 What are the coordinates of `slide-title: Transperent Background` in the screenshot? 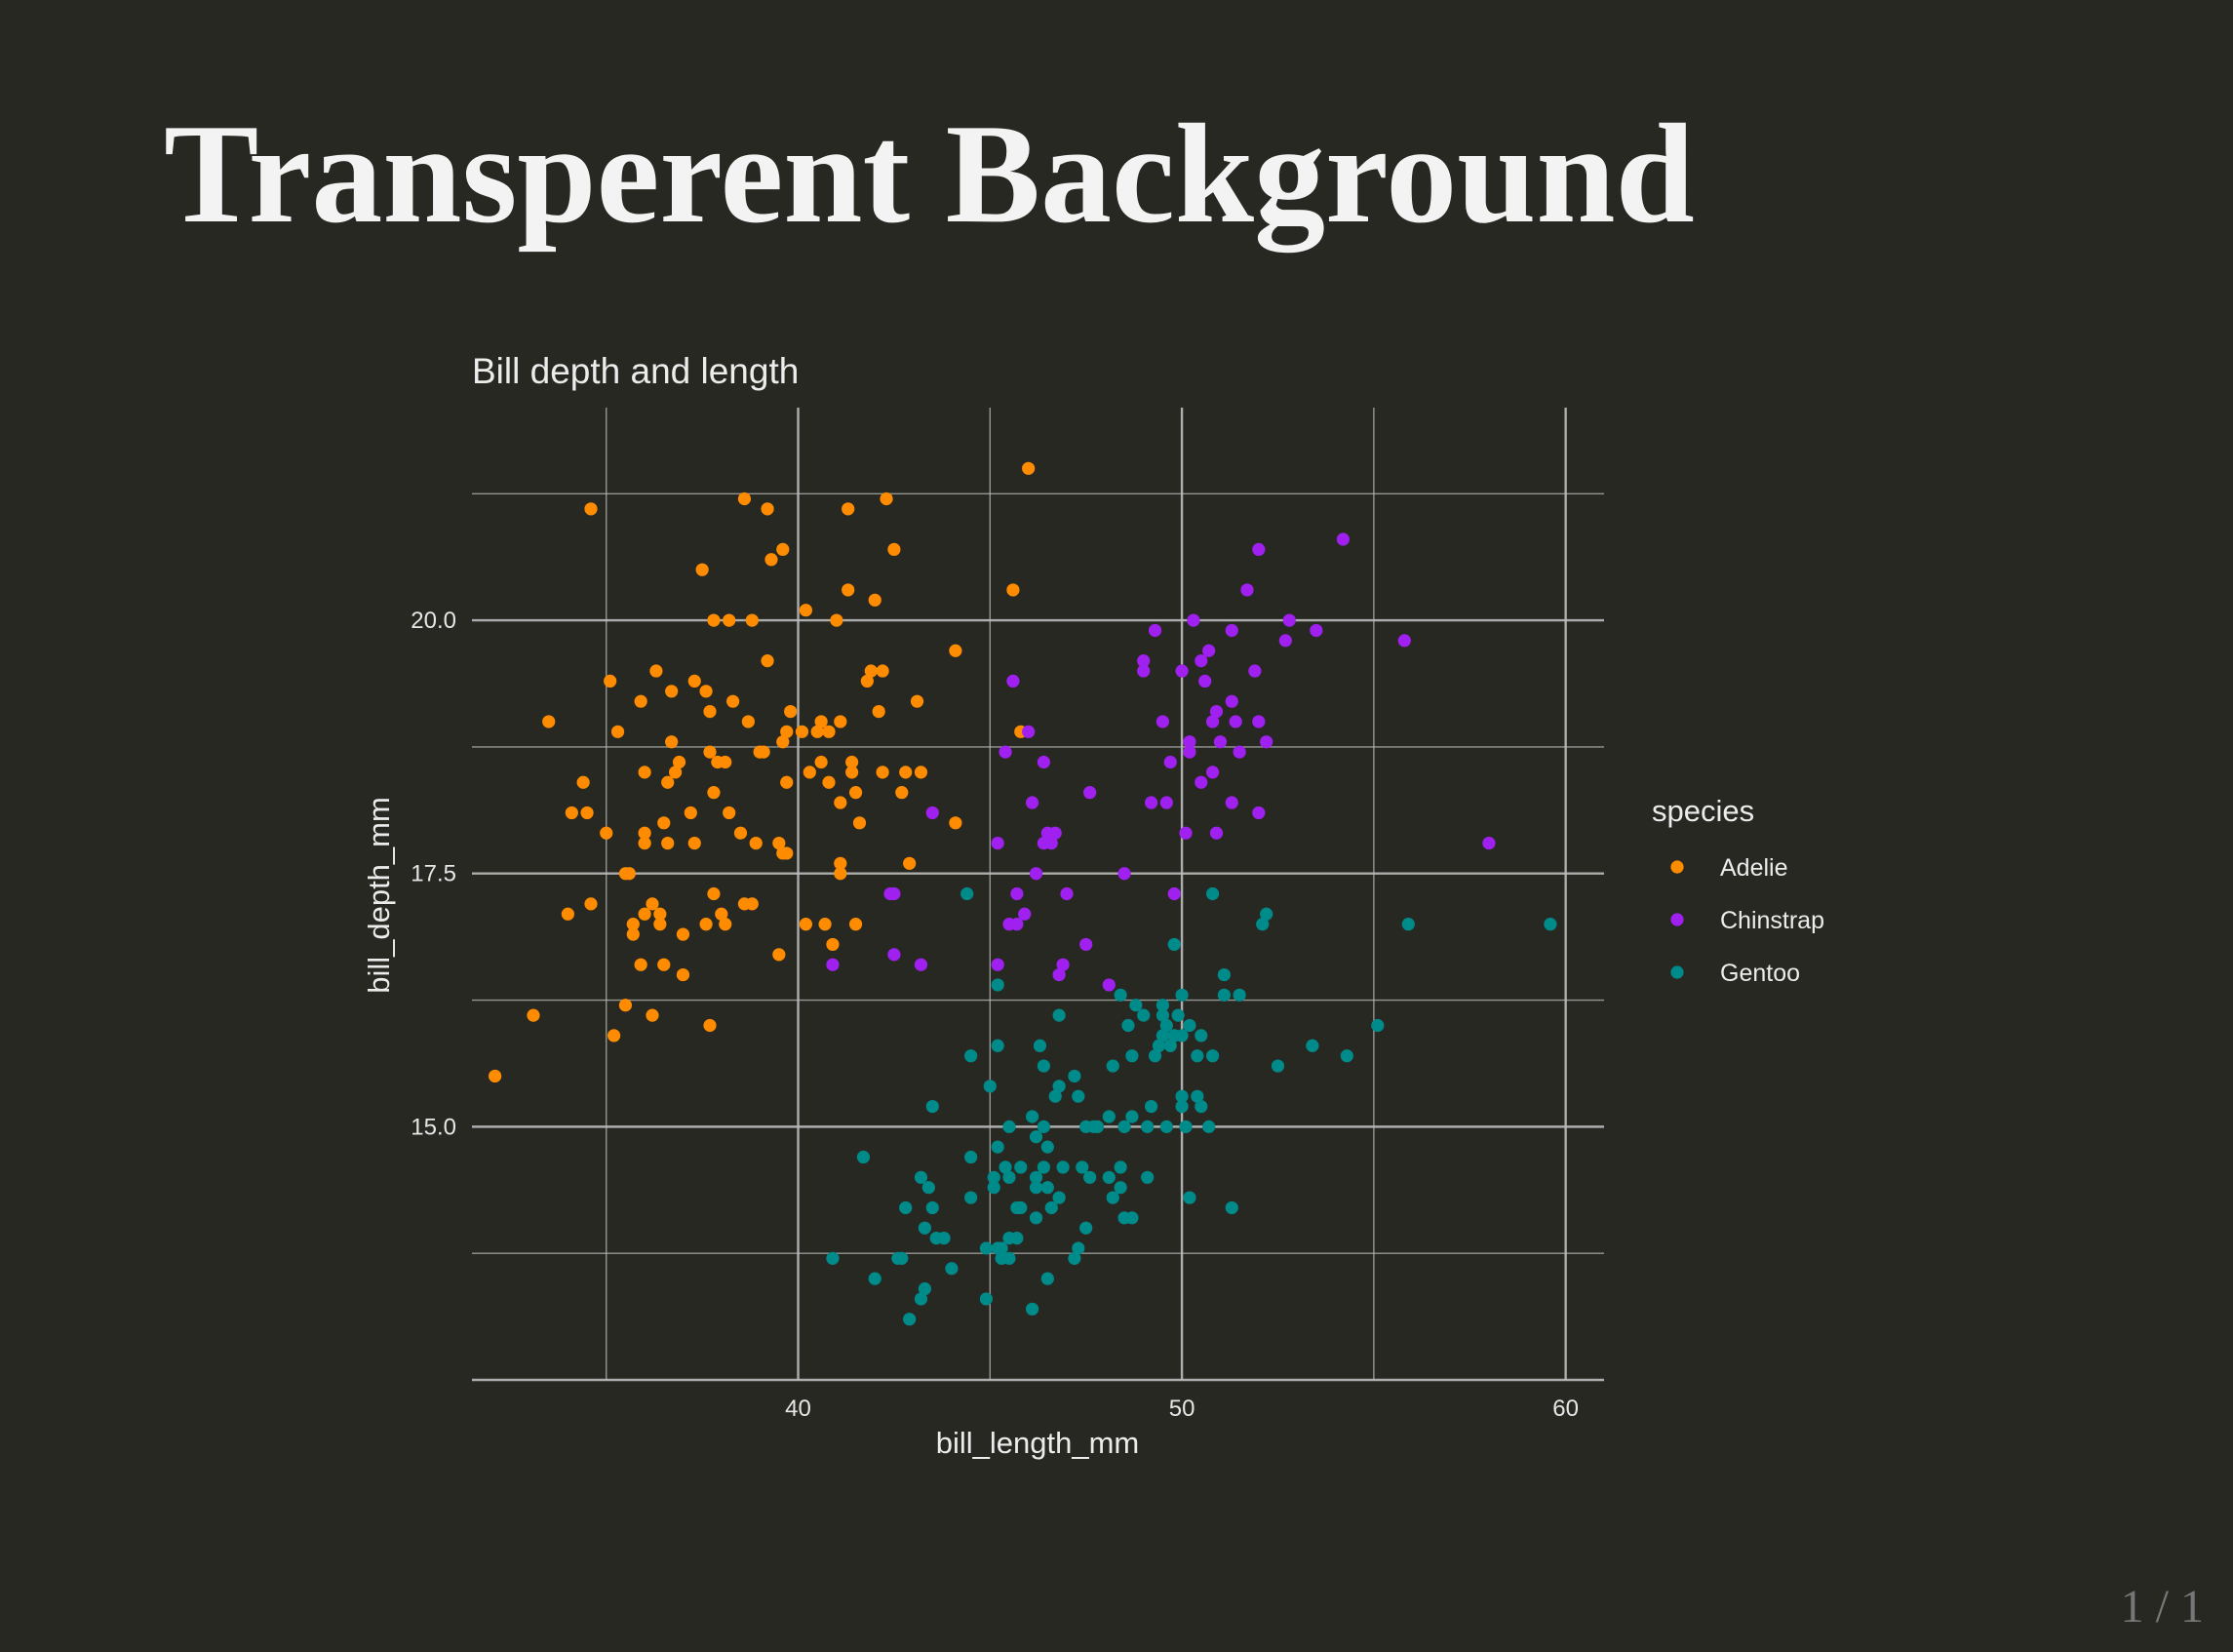 It's located at (929, 174).